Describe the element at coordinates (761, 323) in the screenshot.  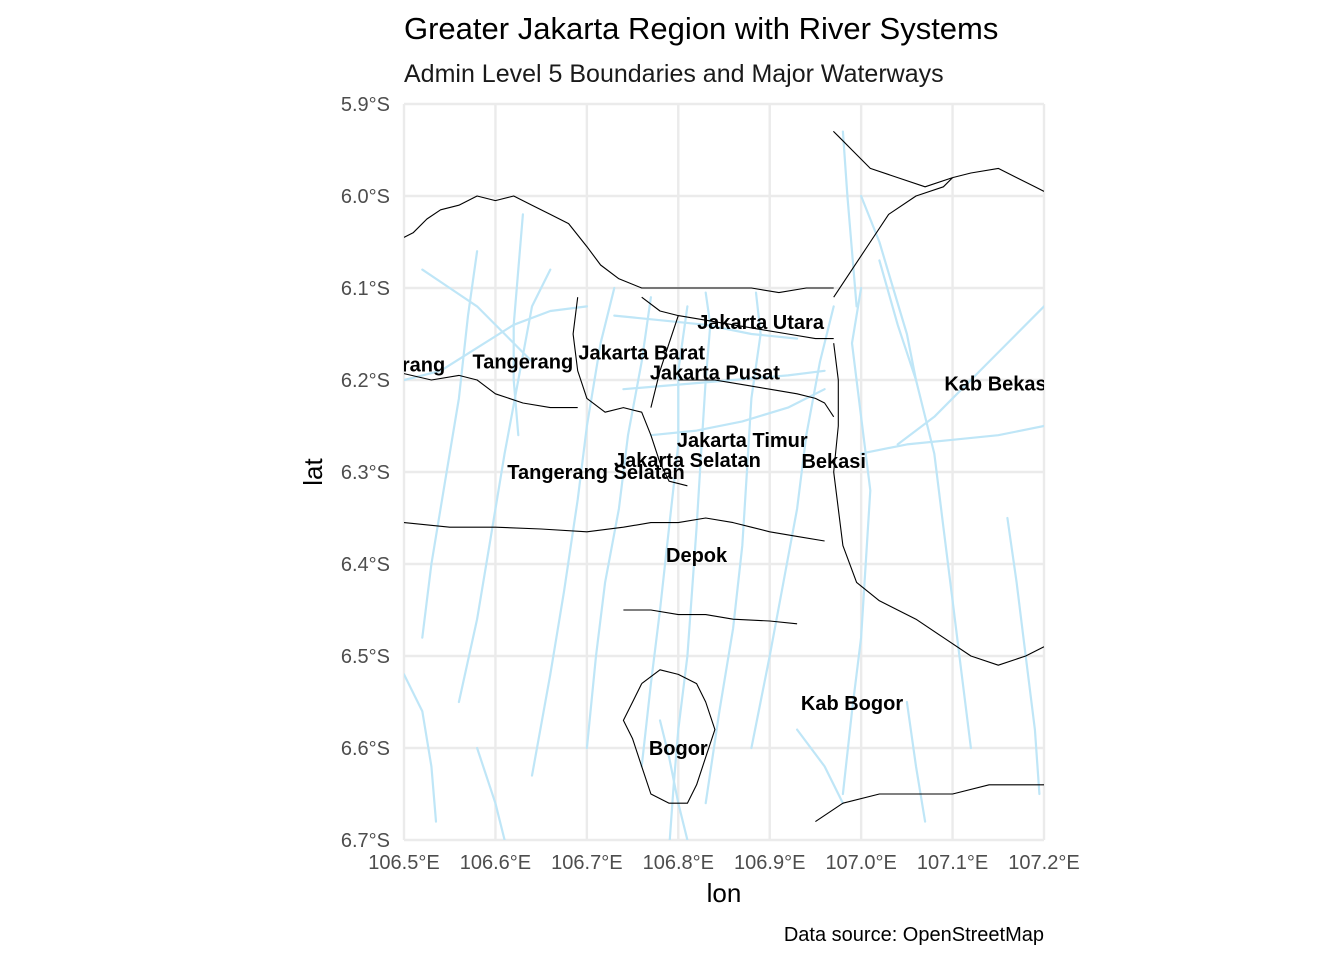
I see `region-label: Jakarta Utara` at that location.